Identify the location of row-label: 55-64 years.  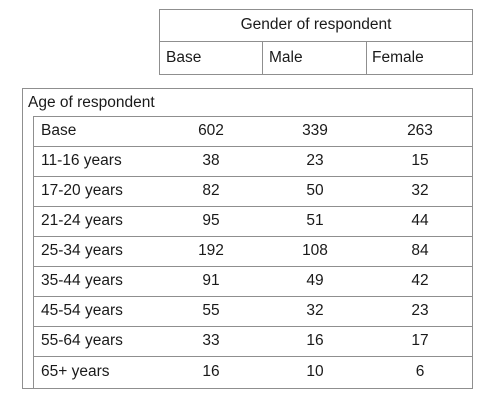
(82, 340).